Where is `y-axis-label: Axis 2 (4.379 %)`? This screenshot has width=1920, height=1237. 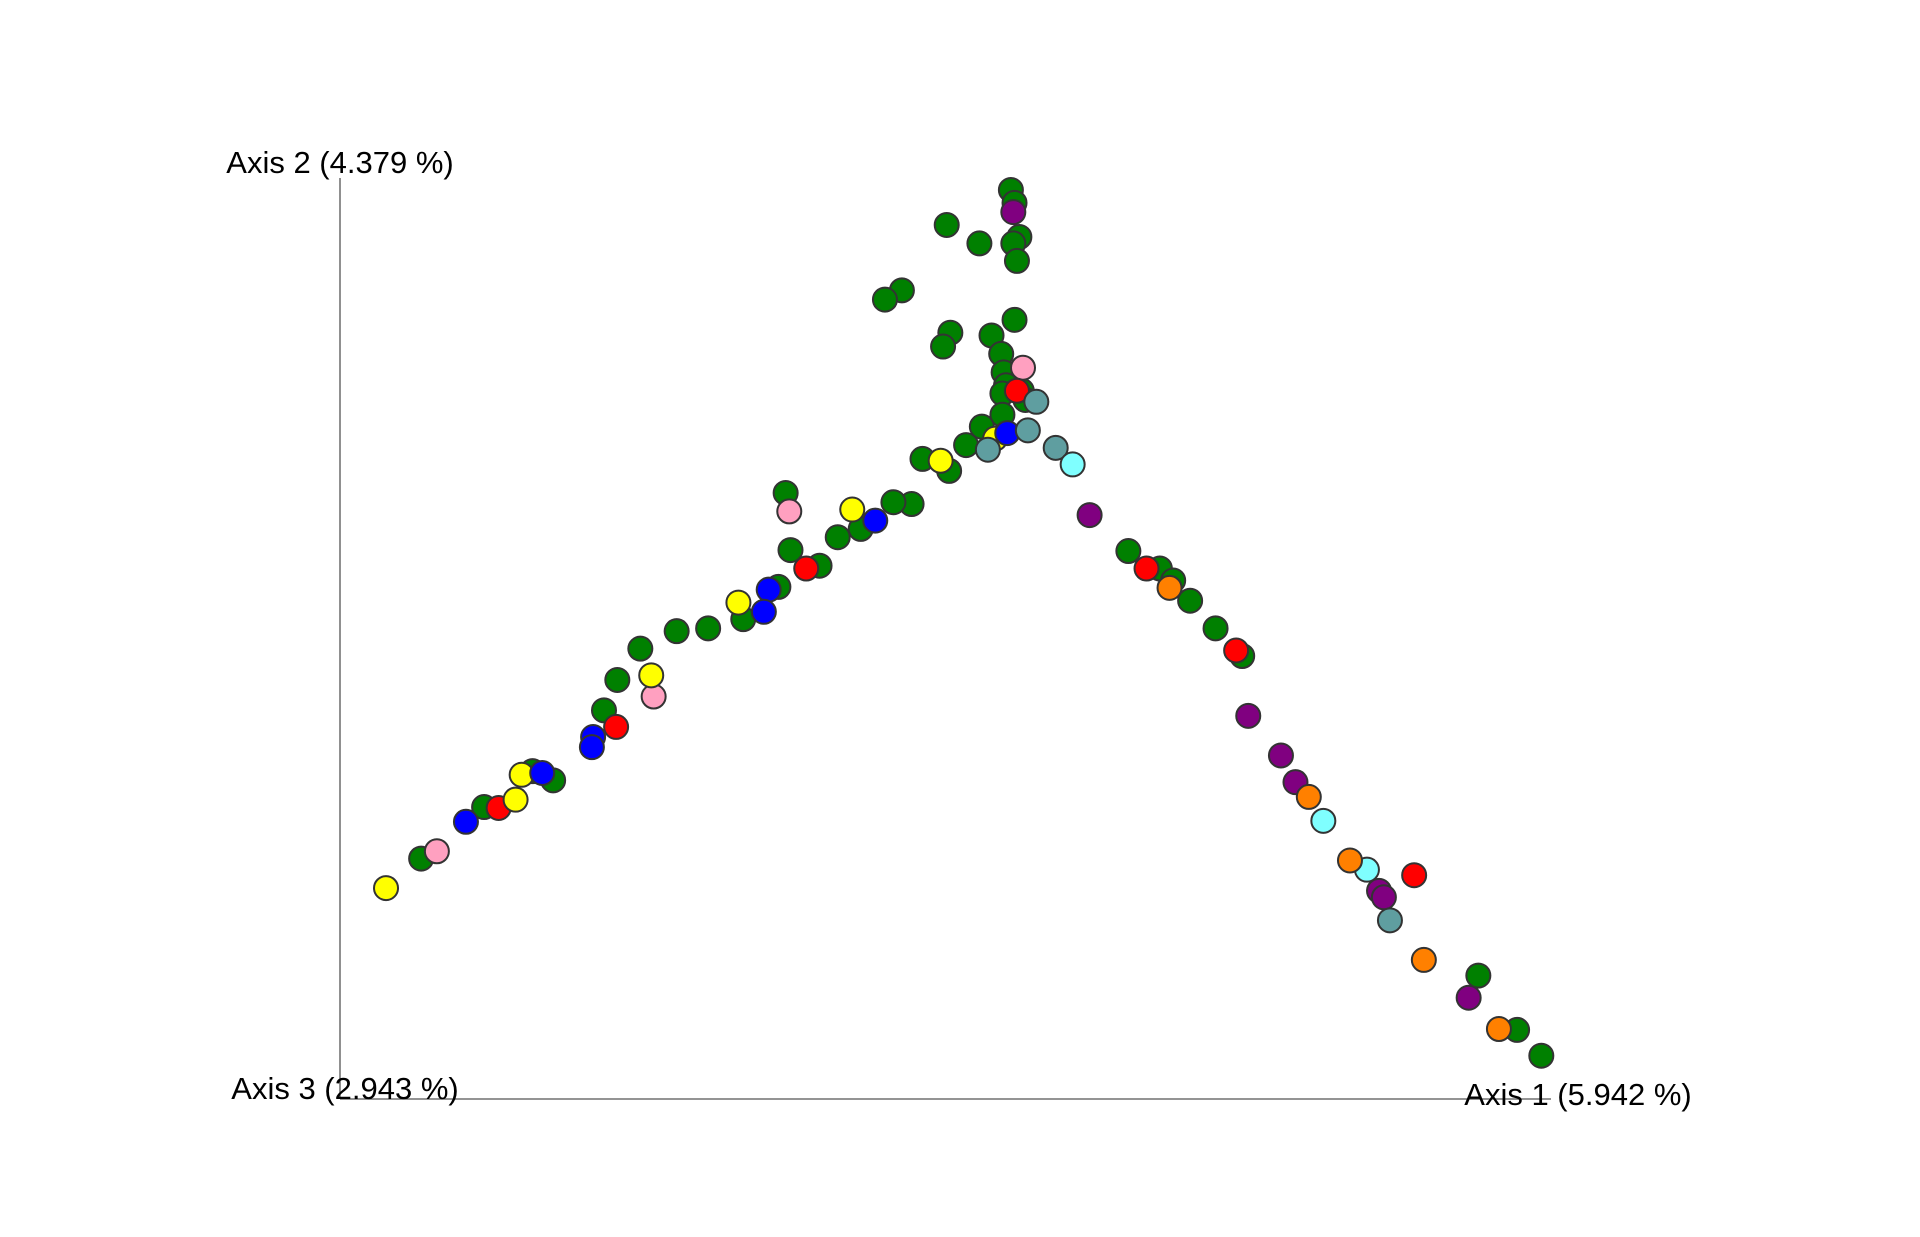 y-axis-label: Axis 2 (4.379 %) is located at coordinates (339, 162).